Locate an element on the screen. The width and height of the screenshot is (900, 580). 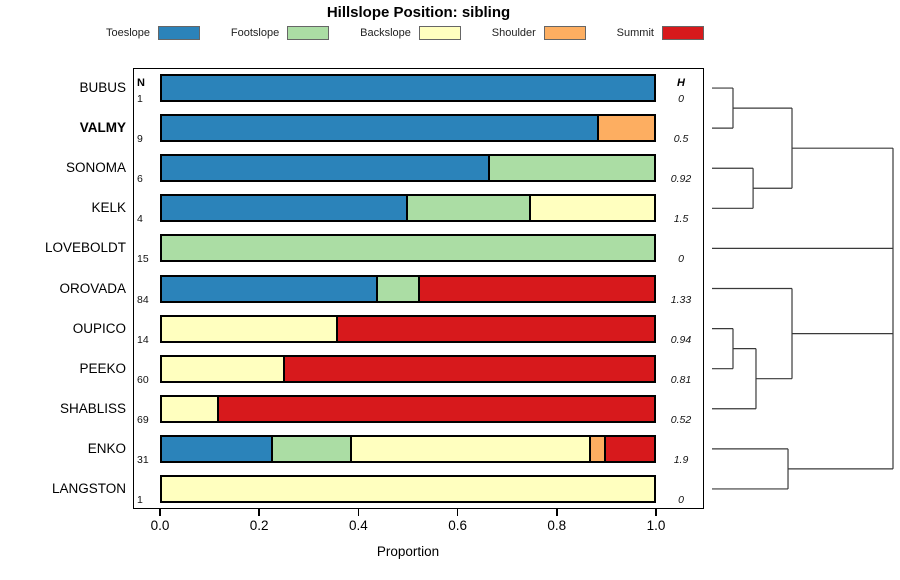
row-label: SONOMA is located at coordinates (95, 168).